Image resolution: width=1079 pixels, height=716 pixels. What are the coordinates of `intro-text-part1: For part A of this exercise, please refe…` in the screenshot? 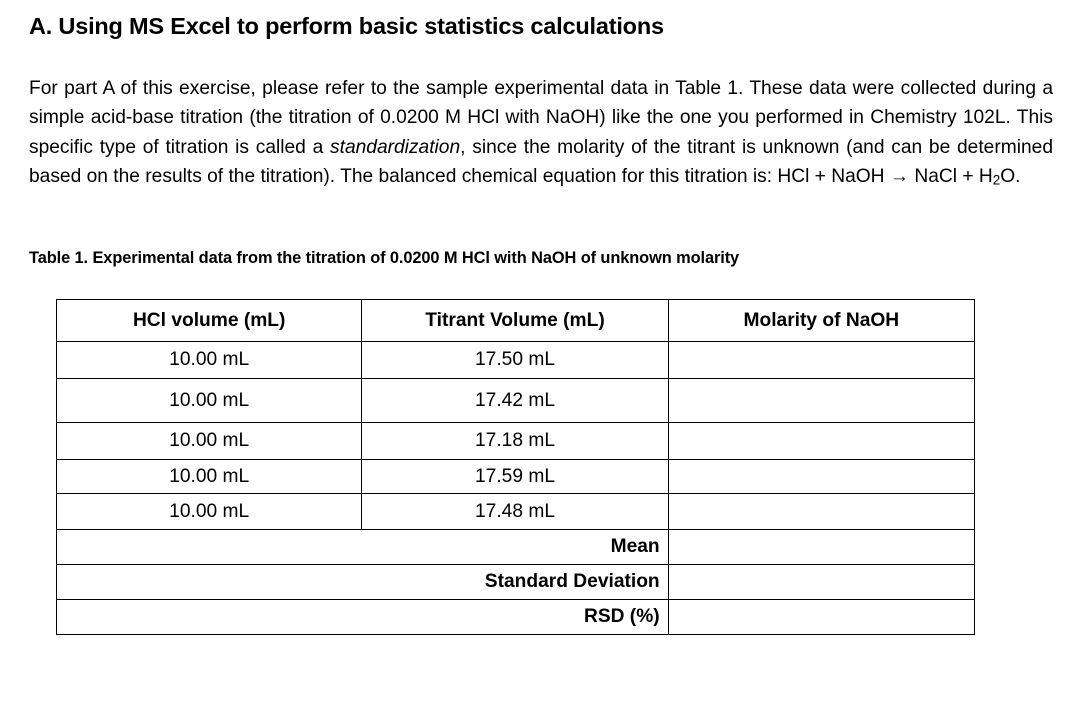 It's located at (541, 118).